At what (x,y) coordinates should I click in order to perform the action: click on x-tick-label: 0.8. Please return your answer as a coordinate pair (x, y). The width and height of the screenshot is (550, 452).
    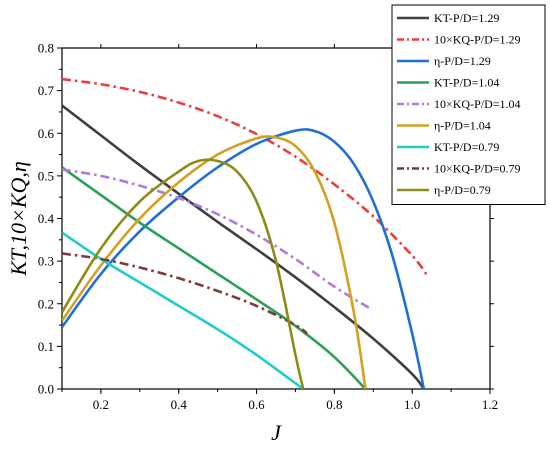
    Looking at the image, I should click on (334, 404).